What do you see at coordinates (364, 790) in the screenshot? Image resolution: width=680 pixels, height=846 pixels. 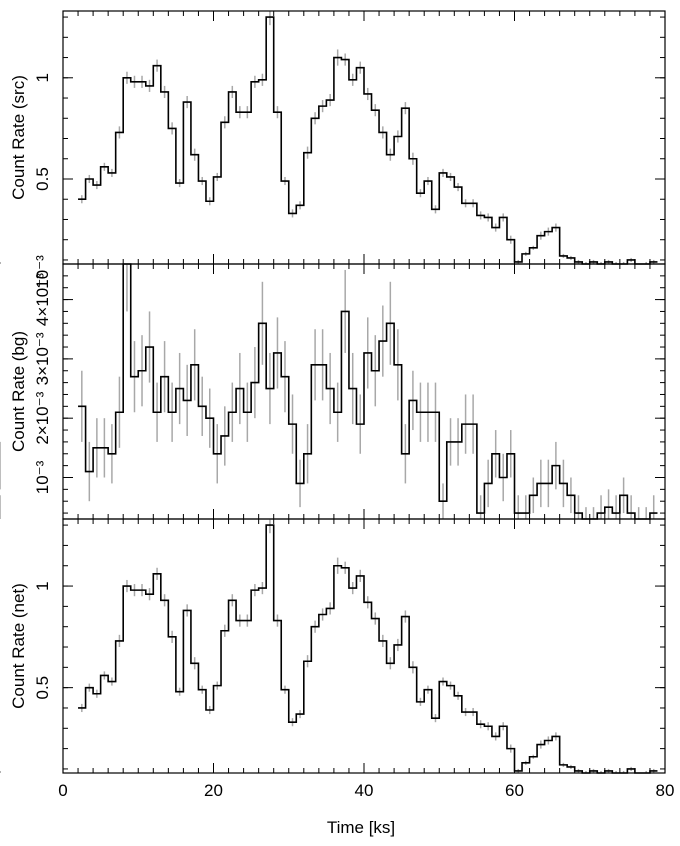 I see `x-tick-label: 40` at bounding box center [364, 790].